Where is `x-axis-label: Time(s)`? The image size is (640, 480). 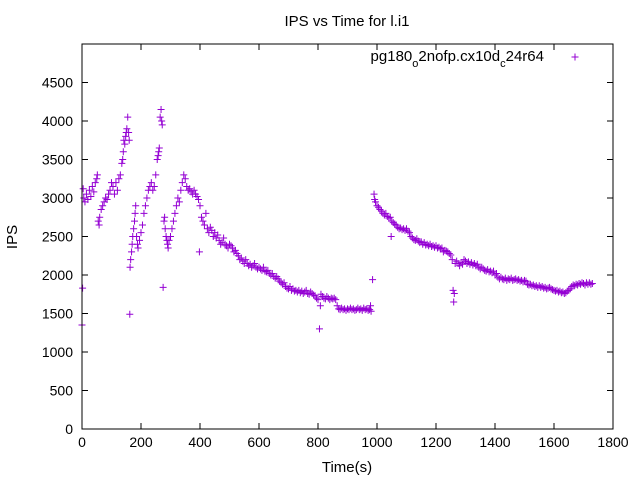
x-axis-label: Time(s) is located at coordinates (347, 467).